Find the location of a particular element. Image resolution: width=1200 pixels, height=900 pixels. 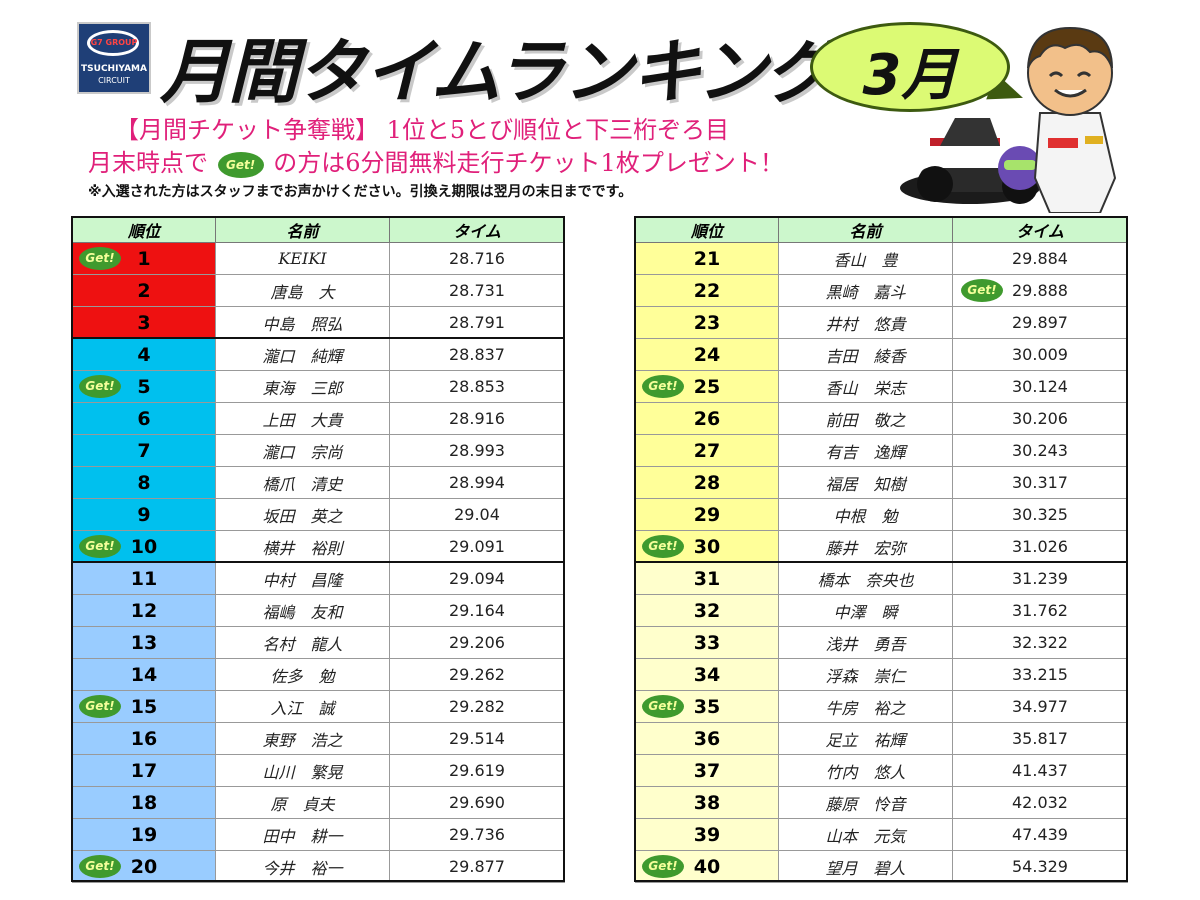

rank-cell: 22 is located at coordinates (707, 290).